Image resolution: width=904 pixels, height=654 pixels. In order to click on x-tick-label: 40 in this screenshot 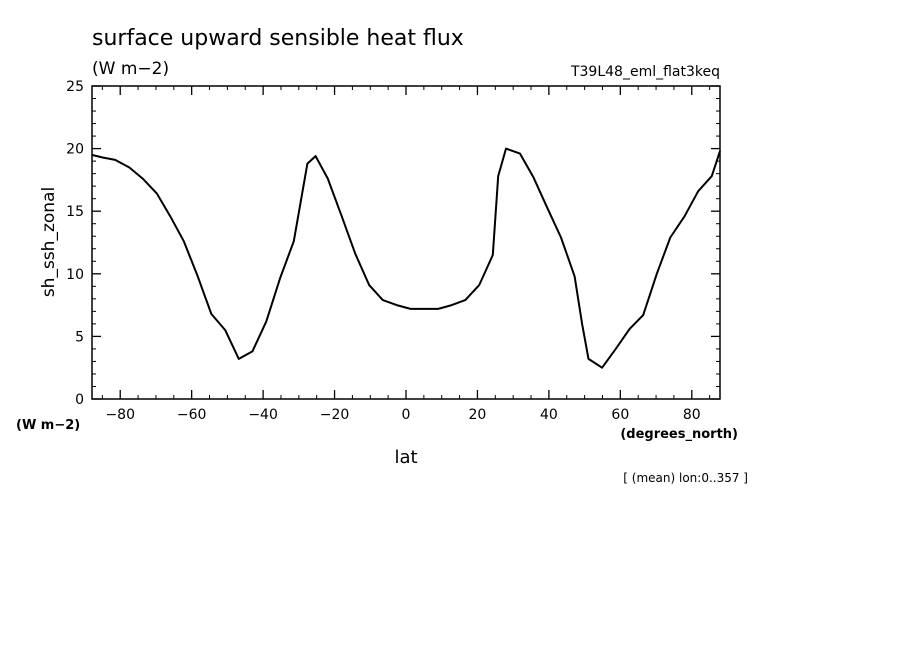, I will do `click(549, 415)`.